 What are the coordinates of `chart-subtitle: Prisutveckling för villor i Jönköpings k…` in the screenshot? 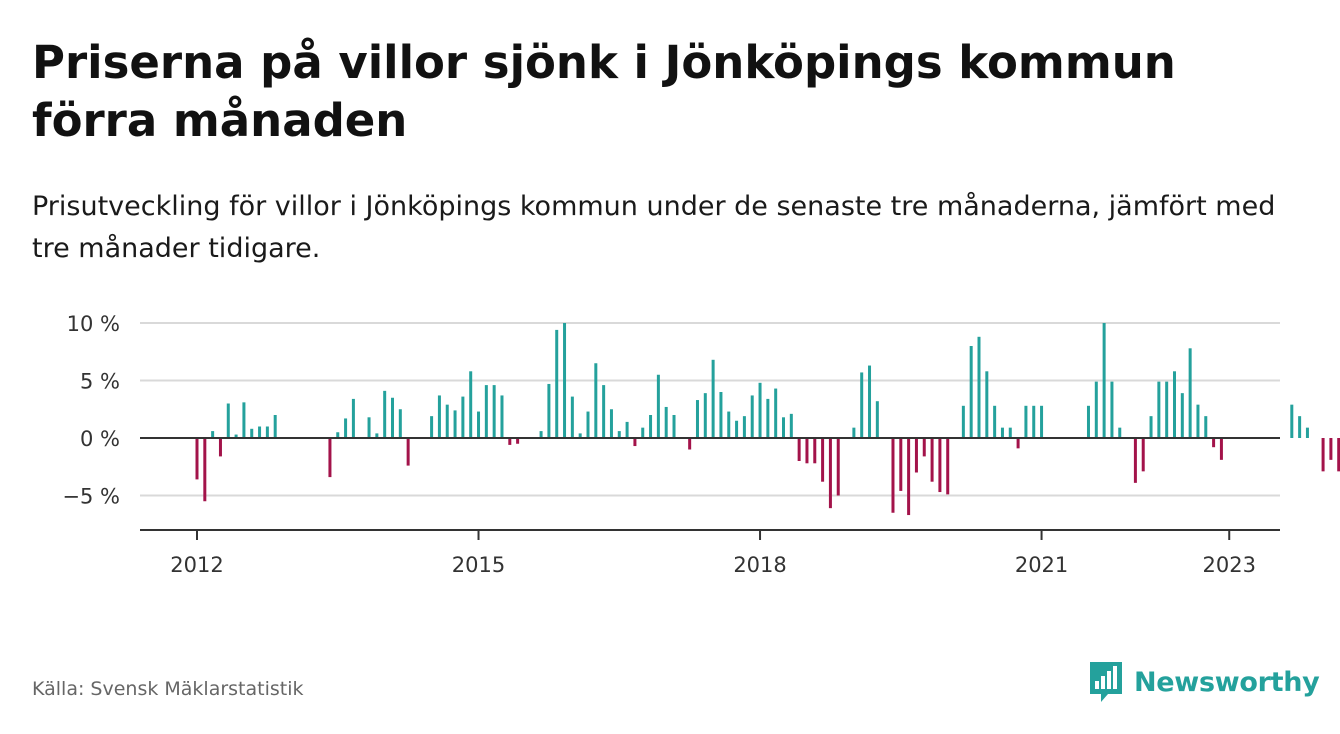 It's located at (654, 227).